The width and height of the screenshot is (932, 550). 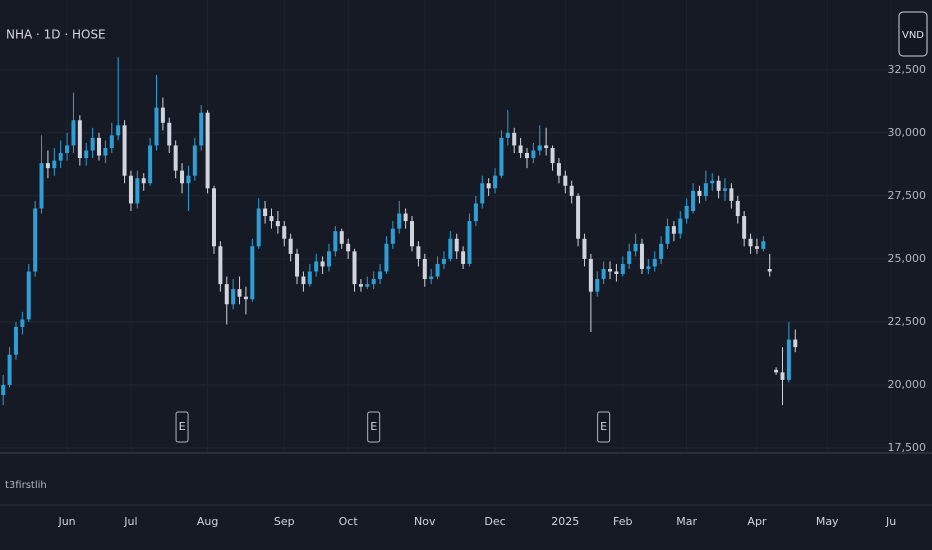 I want to click on x-tick-label: Dec, so click(x=494, y=521).